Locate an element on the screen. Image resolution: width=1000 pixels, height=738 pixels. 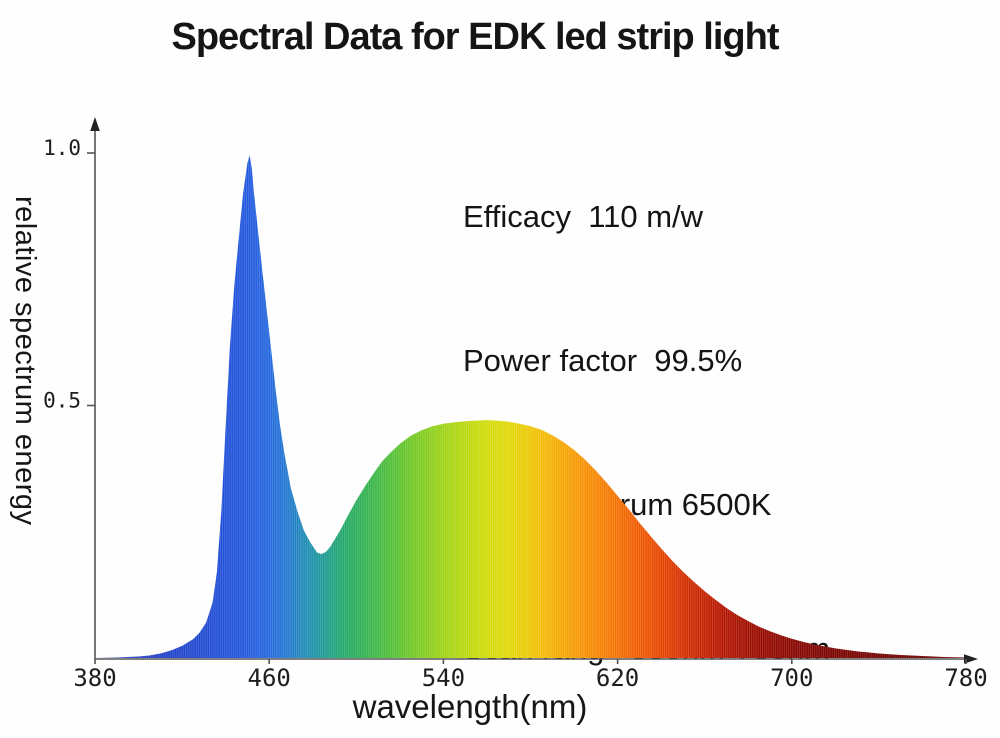
y-axis-title: relative spectrum energy is located at coordinates (25, 361).